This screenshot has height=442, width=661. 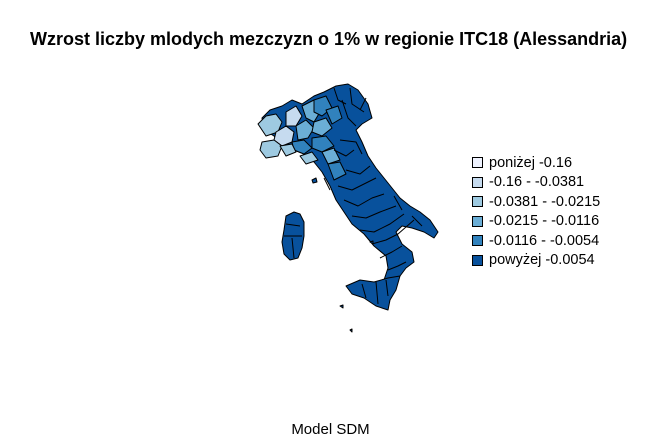 I want to click on legend-label: -0.16 - -0.0381, so click(x=537, y=182).